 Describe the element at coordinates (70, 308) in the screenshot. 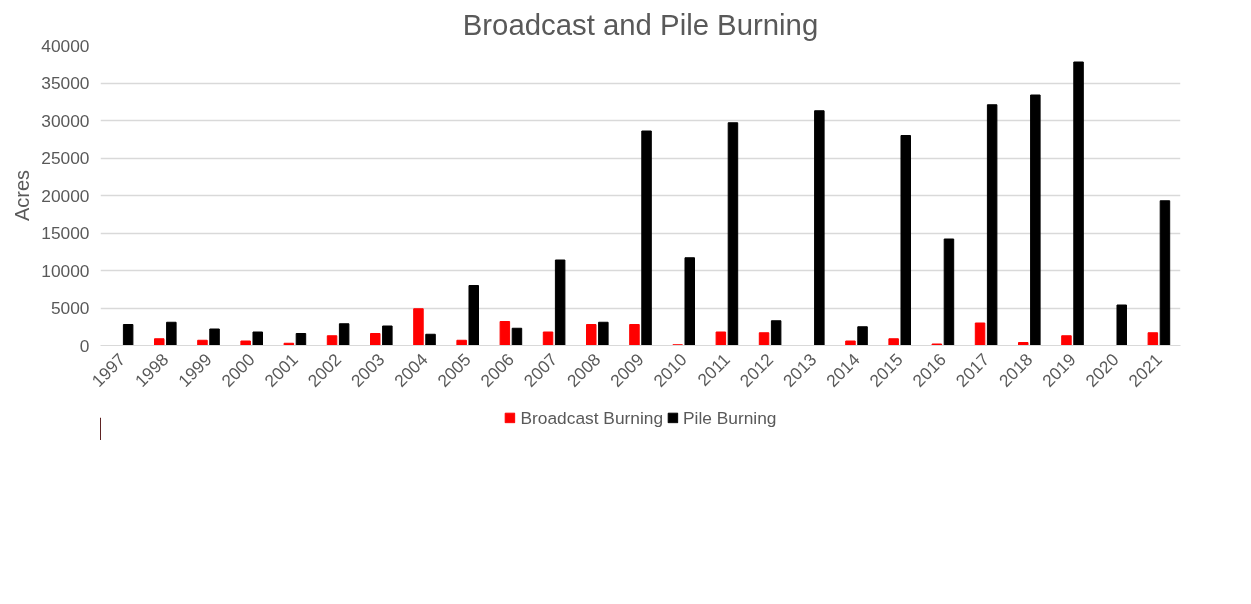

I see `y-tick-label: 5000` at that location.